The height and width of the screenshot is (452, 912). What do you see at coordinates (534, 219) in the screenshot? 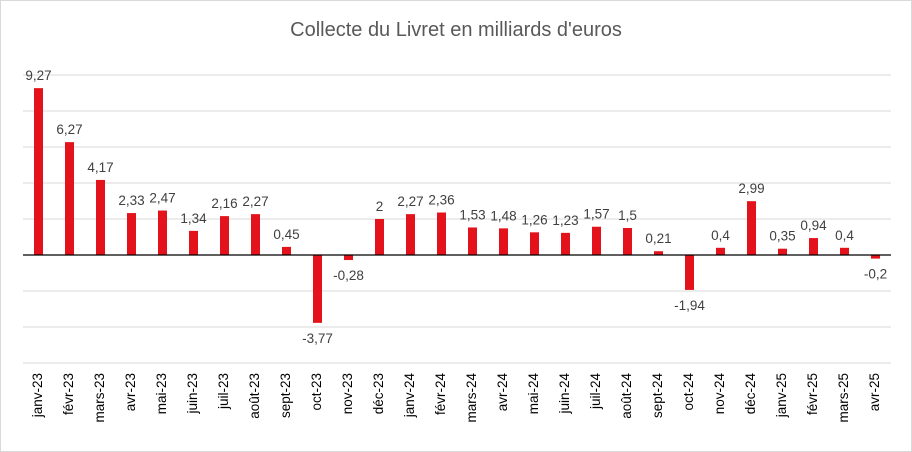
I see `data-label-mai-24: 1,26` at bounding box center [534, 219].